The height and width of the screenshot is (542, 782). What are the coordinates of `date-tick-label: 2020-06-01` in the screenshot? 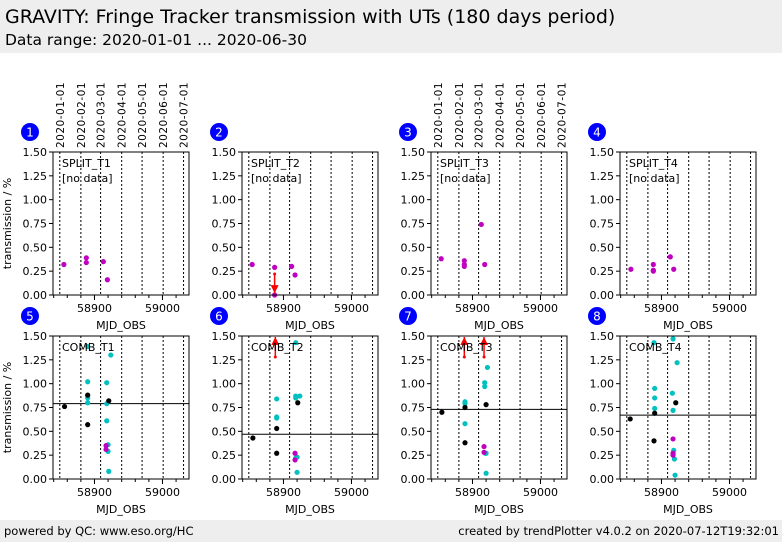 It's located at (164, 115).